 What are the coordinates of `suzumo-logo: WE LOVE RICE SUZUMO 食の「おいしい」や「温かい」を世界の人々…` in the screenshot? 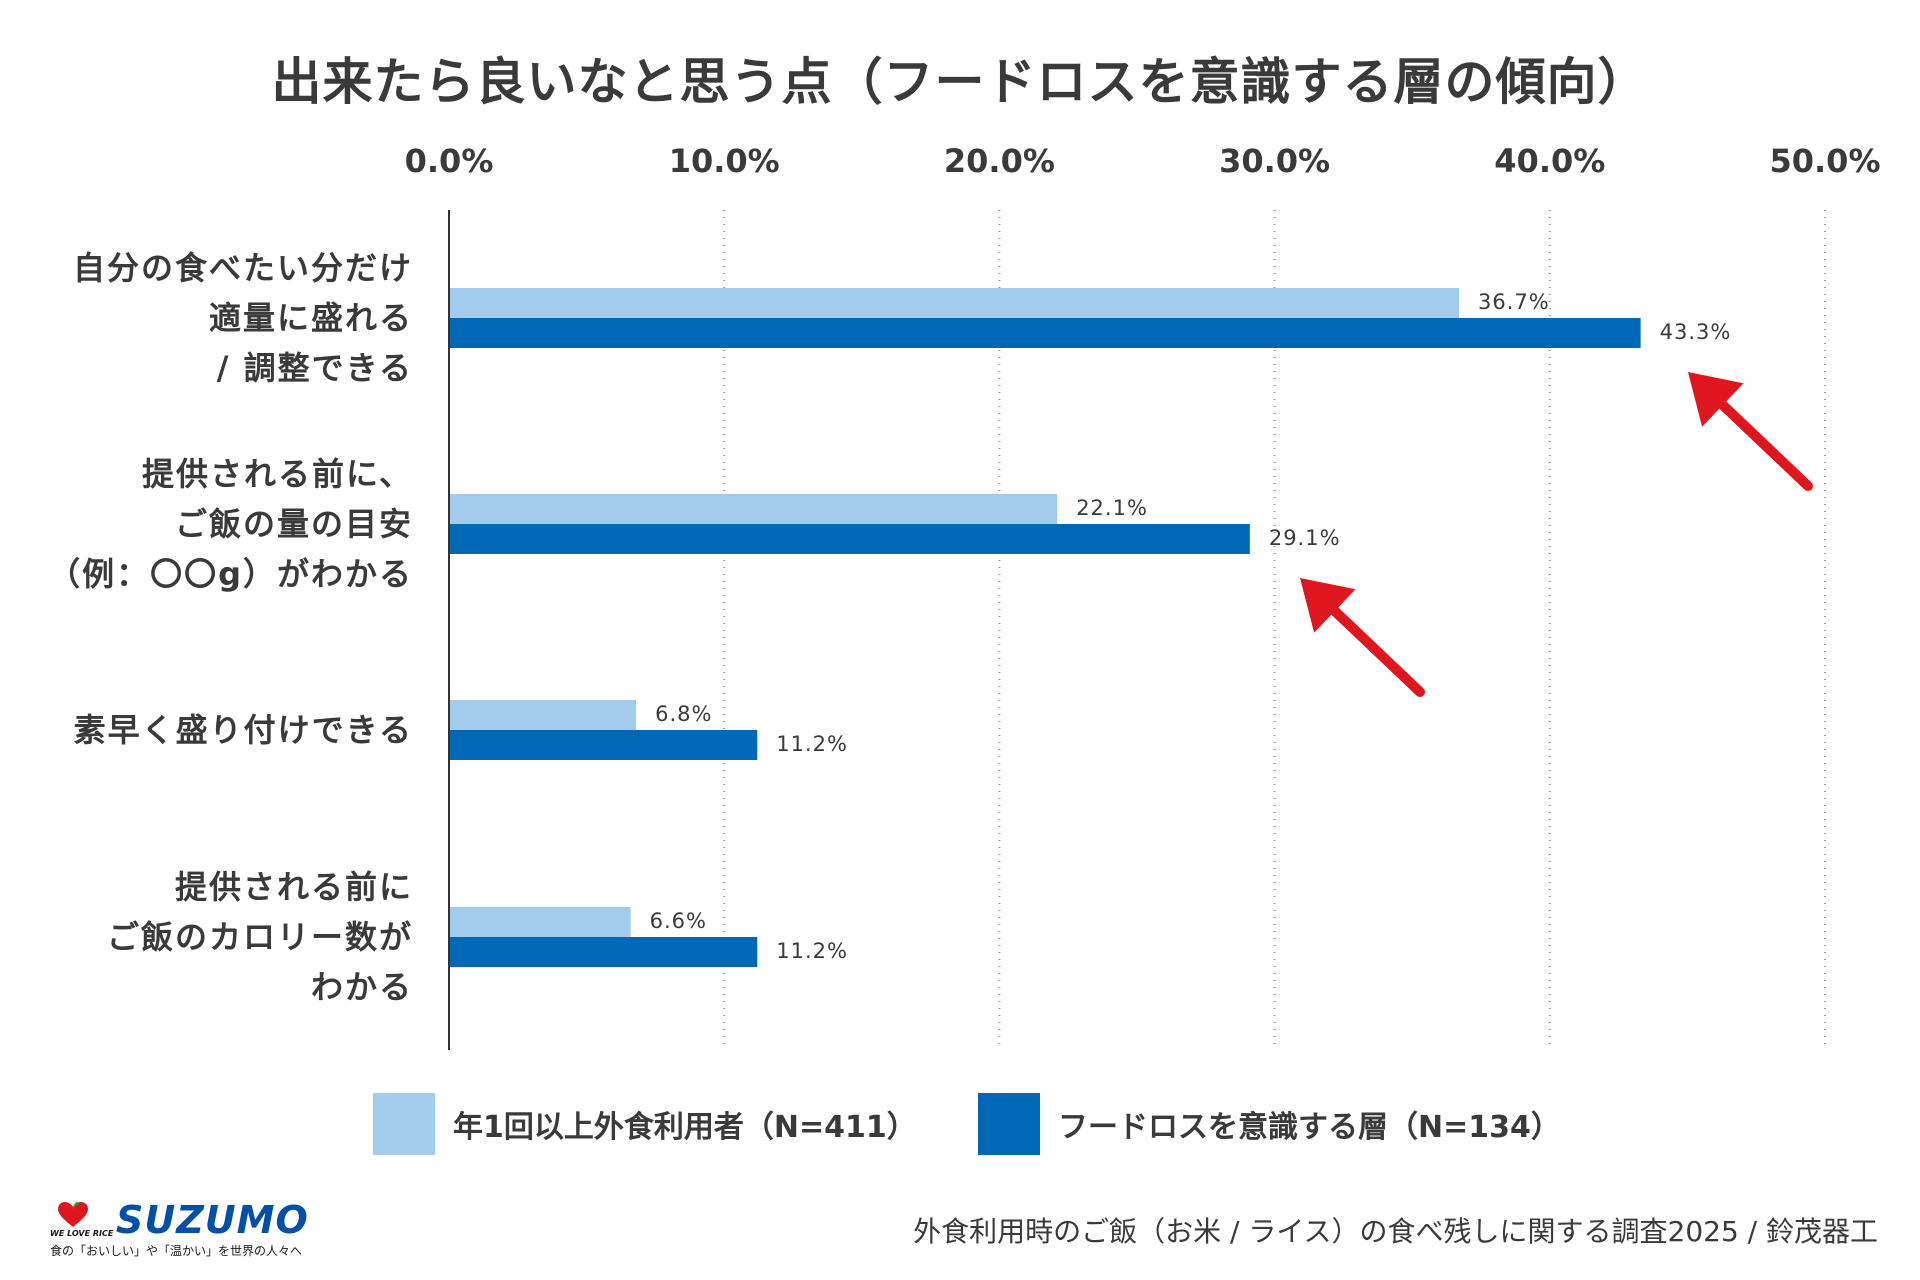 It's located at (178, 1229).